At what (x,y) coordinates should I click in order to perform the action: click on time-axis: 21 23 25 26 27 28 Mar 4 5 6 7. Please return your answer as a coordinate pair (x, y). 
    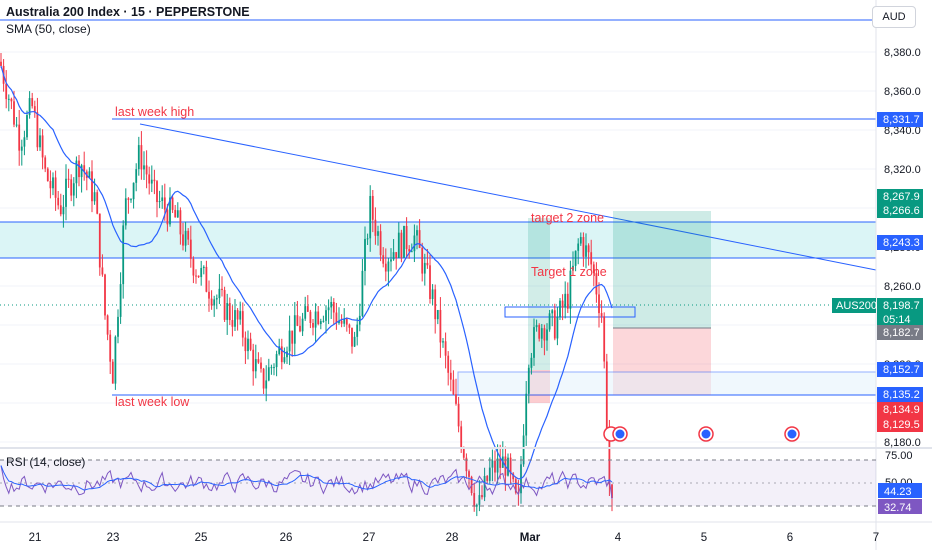
    Looking at the image, I should click on (454, 538).